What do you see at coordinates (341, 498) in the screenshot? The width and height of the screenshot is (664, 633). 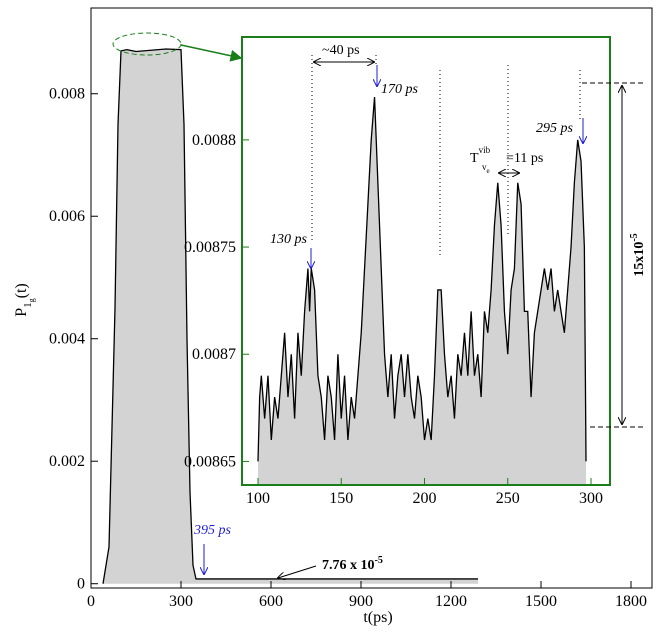 I see `x-tick-label: 150` at bounding box center [341, 498].